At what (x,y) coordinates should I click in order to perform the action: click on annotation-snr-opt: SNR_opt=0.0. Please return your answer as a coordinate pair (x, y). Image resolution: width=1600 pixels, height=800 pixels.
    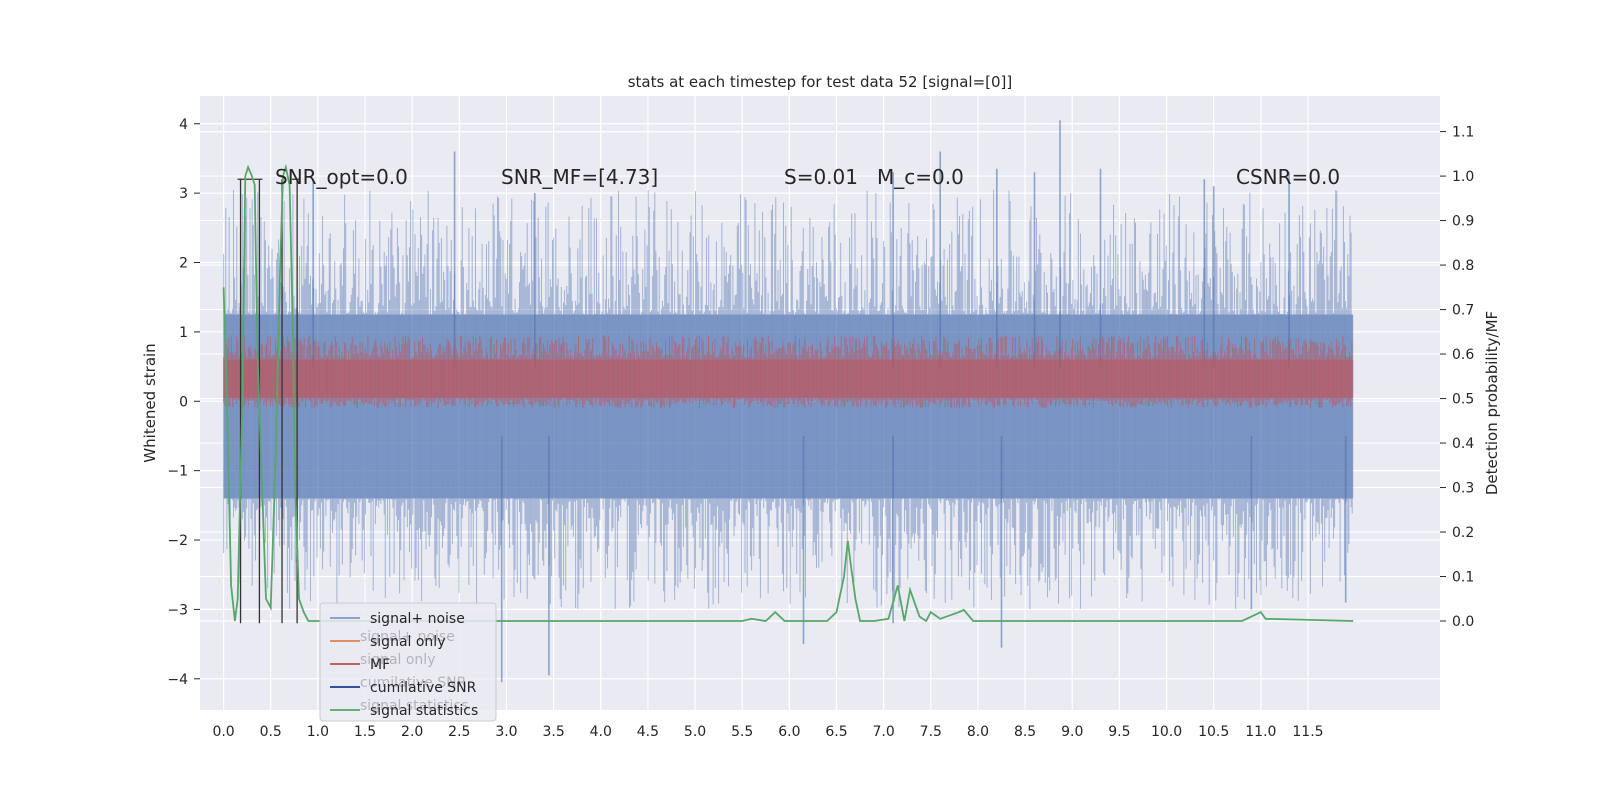
    Looking at the image, I should click on (341, 177).